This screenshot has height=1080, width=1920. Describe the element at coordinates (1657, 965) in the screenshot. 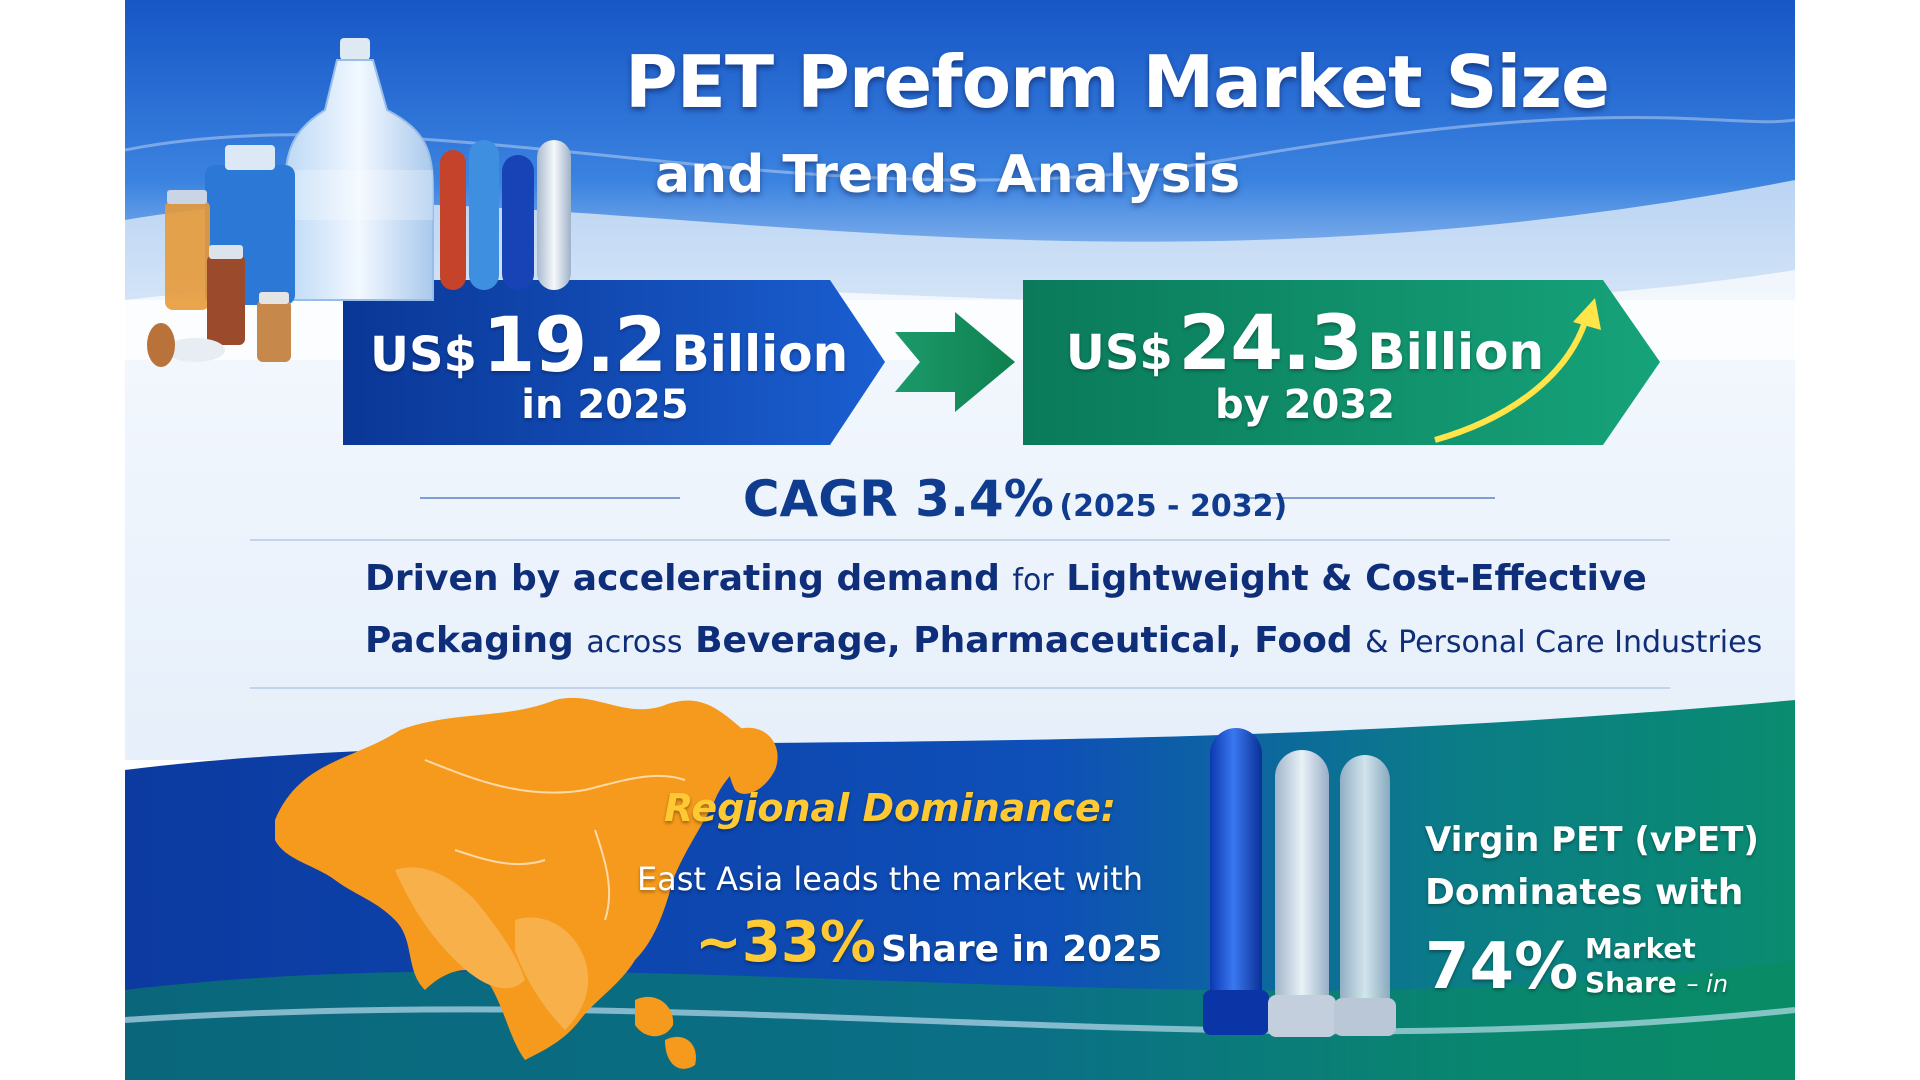

I see `material-share-label: Market Share – in` at that location.